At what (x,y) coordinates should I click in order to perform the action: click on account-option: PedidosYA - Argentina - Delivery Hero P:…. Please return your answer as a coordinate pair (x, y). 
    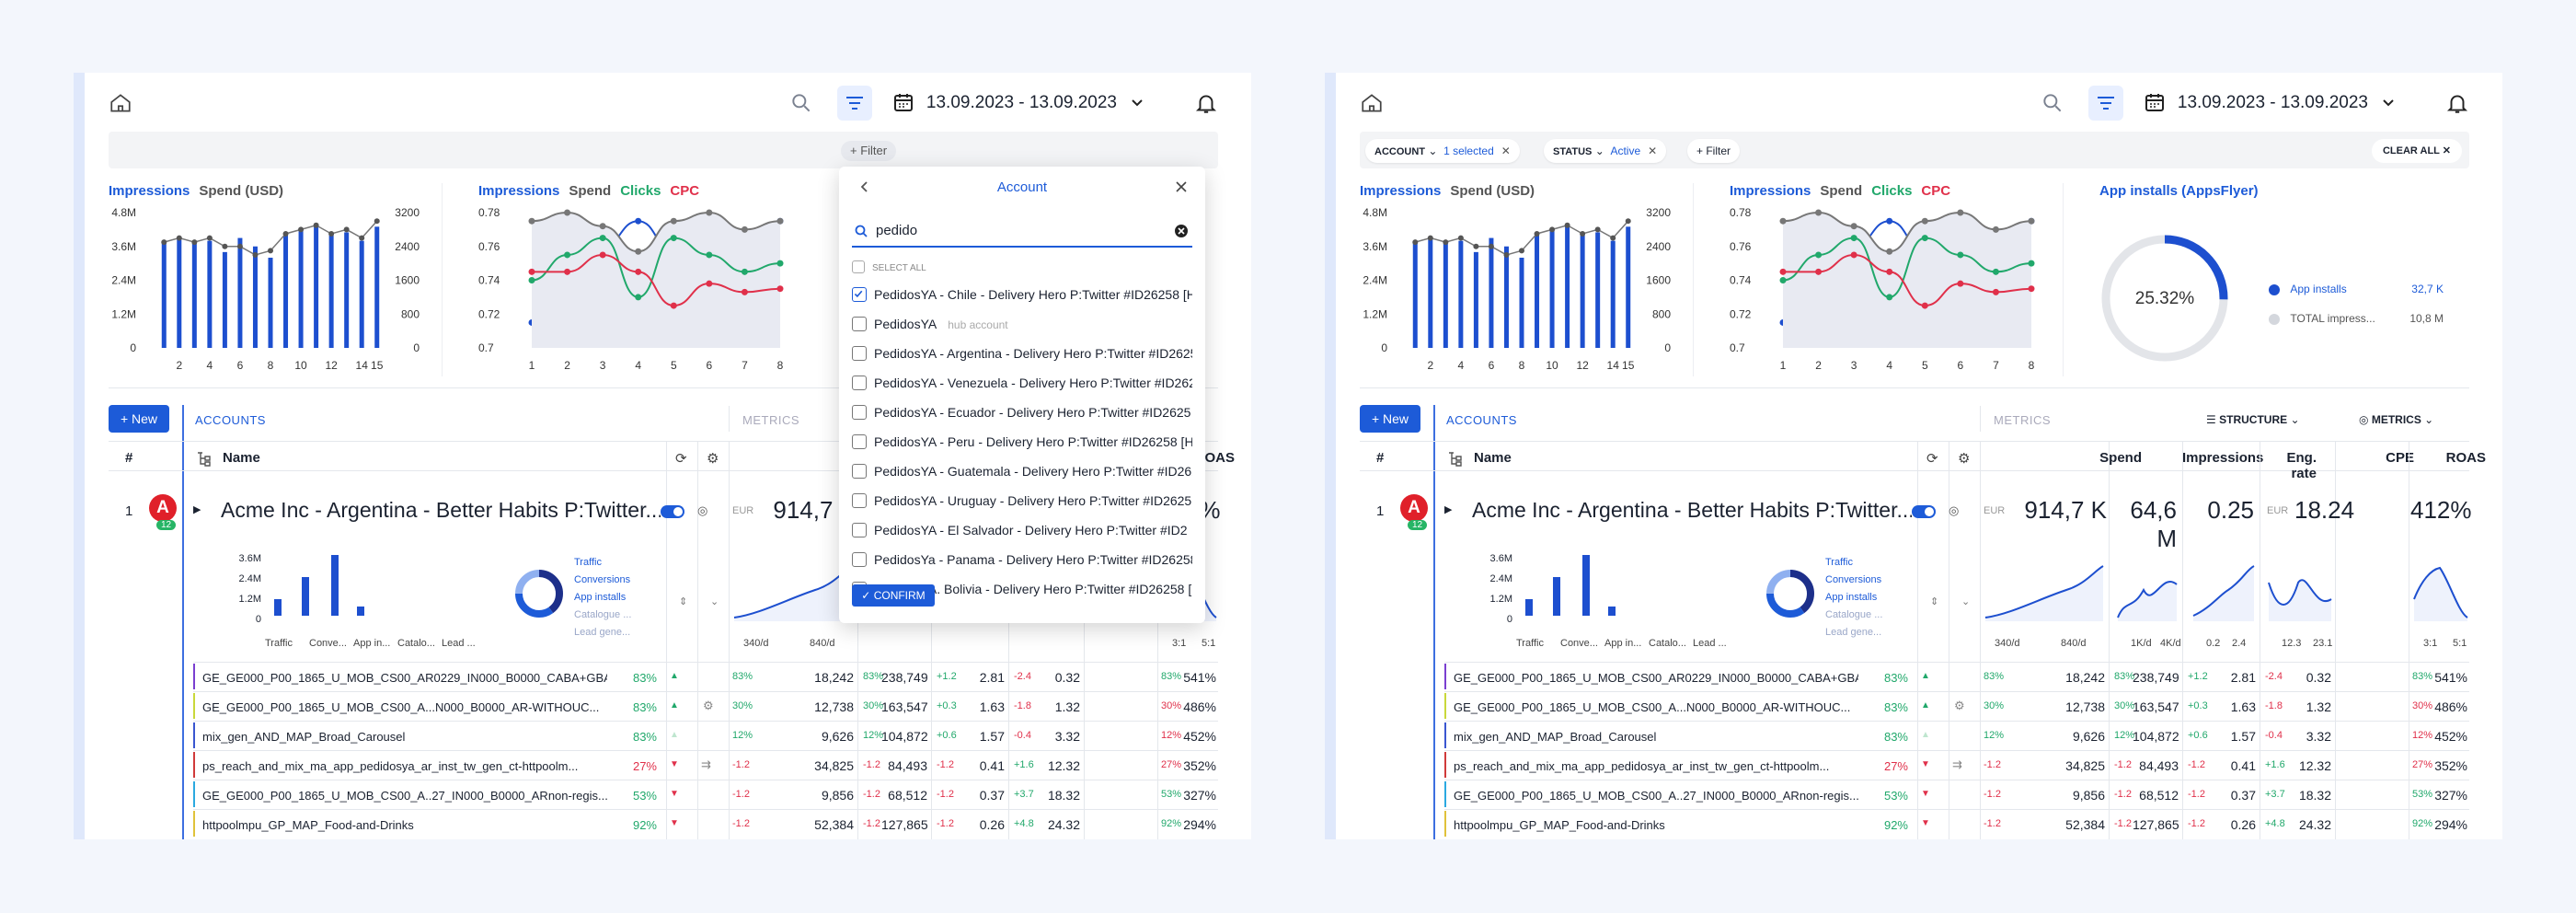
    Looking at the image, I should click on (1022, 353).